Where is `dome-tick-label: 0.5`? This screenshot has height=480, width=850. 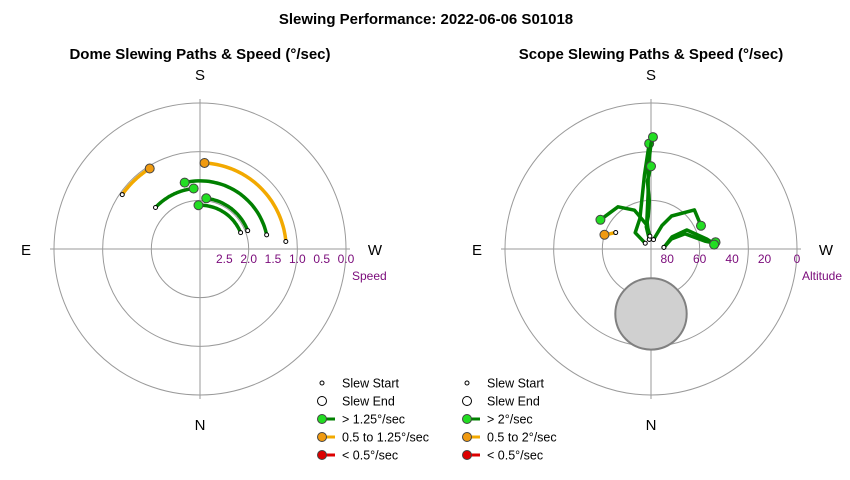
dome-tick-label: 0.5 is located at coordinates (321, 259).